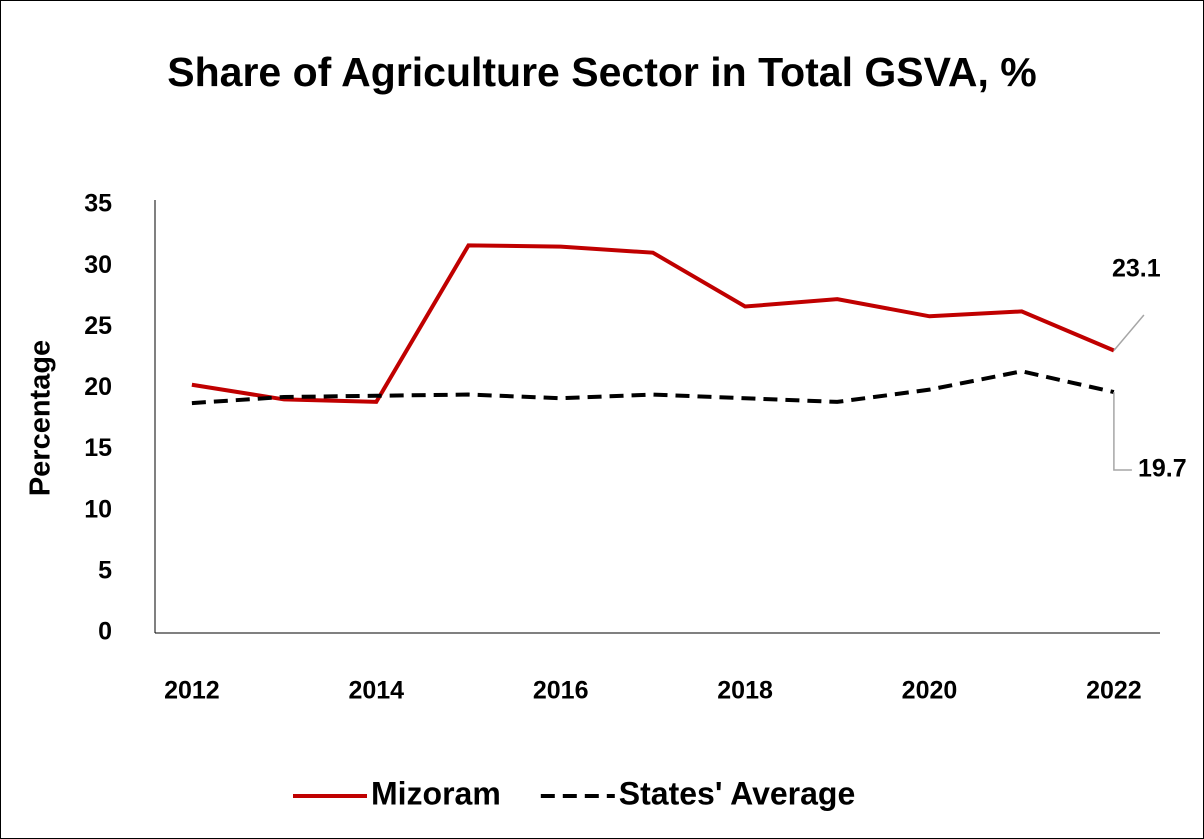 This screenshot has width=1204, height=839. What do you see at coordinates (98, 448) in the screenshot?
I see `y-tick-label: 15` at bounding box center [98, 448].